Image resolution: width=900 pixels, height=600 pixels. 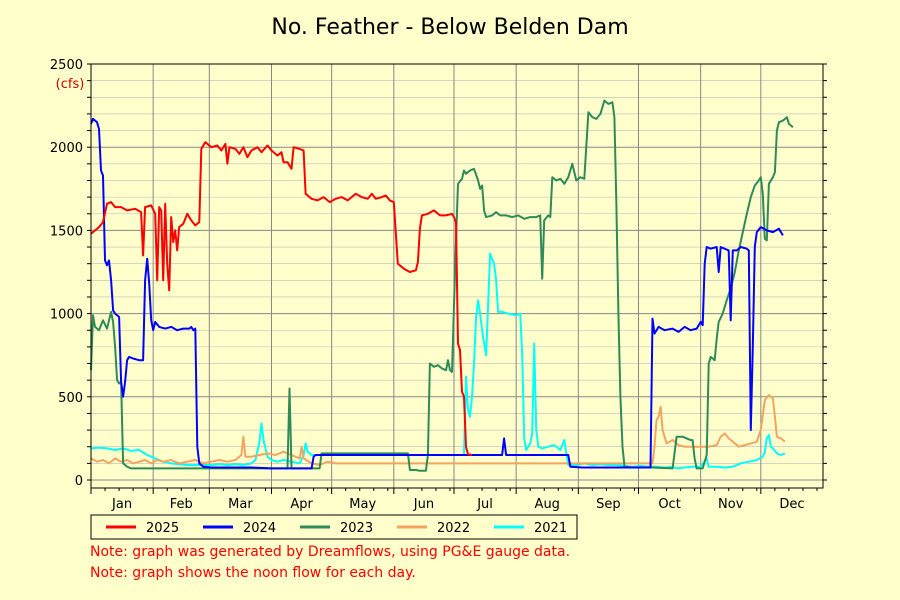 What do you see at coordinates (547, 504) in the screenshot?
I see `x-tick-label: Aug` at bounding box center [547, 504].